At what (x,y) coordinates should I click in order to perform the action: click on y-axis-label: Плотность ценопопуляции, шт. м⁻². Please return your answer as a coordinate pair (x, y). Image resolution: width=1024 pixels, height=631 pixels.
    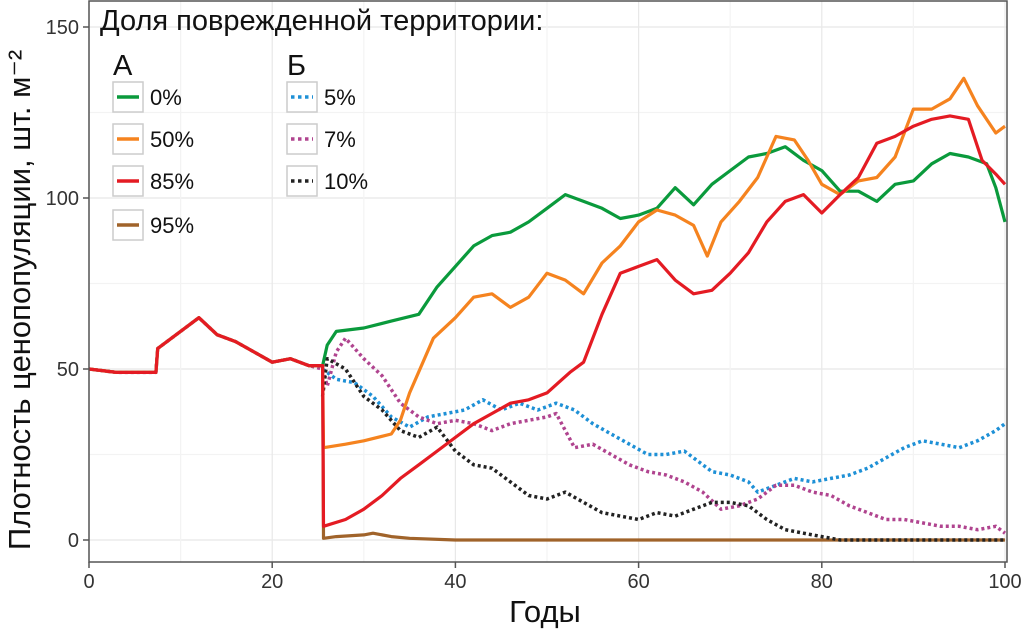
    Looking at the image, I should click on (19, 300).